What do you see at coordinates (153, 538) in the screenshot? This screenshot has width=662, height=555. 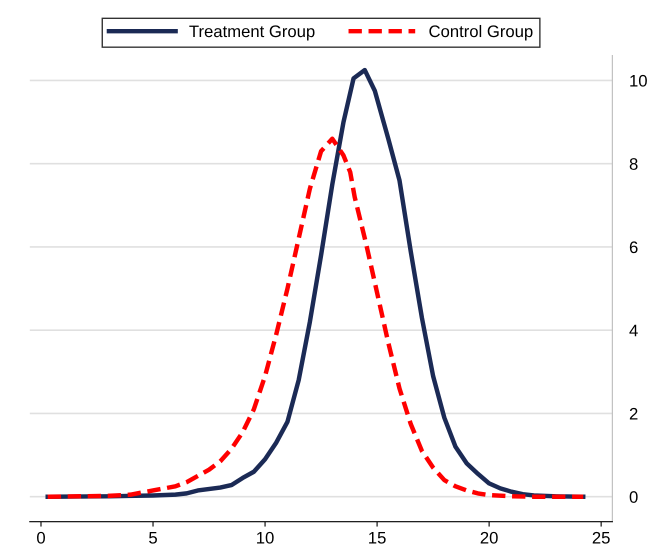 I see `x-tick-label: 5` at bounding box center [153, 538].